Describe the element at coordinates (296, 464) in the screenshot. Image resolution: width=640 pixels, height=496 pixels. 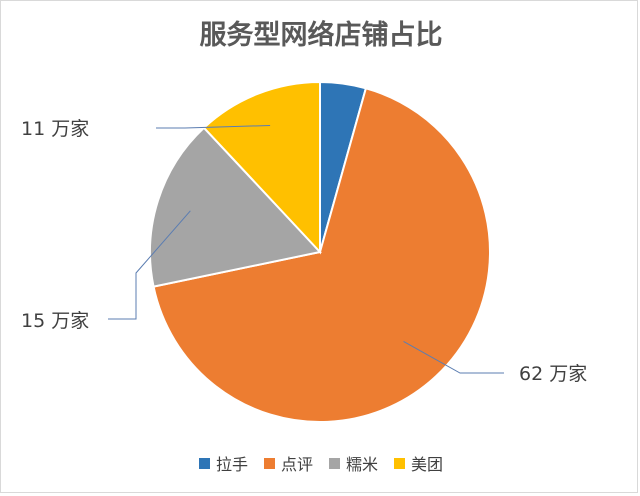
I see `legend-label: 点评` at that location.